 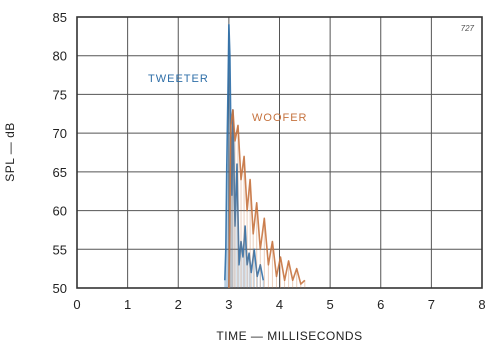 What do you see at coordinates (330, 304) in the screenshot?
I see `x-tick-label-5: 5` at bounding box center [330, 304].